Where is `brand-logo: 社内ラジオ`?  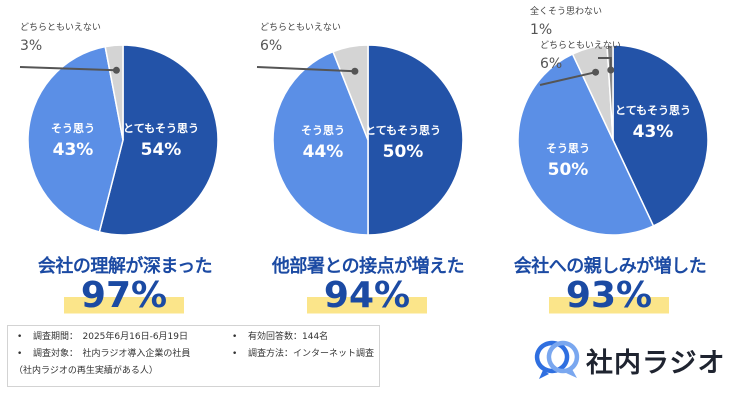 brand-logo: 社内ラジオ is located at coordinates (630, 360).